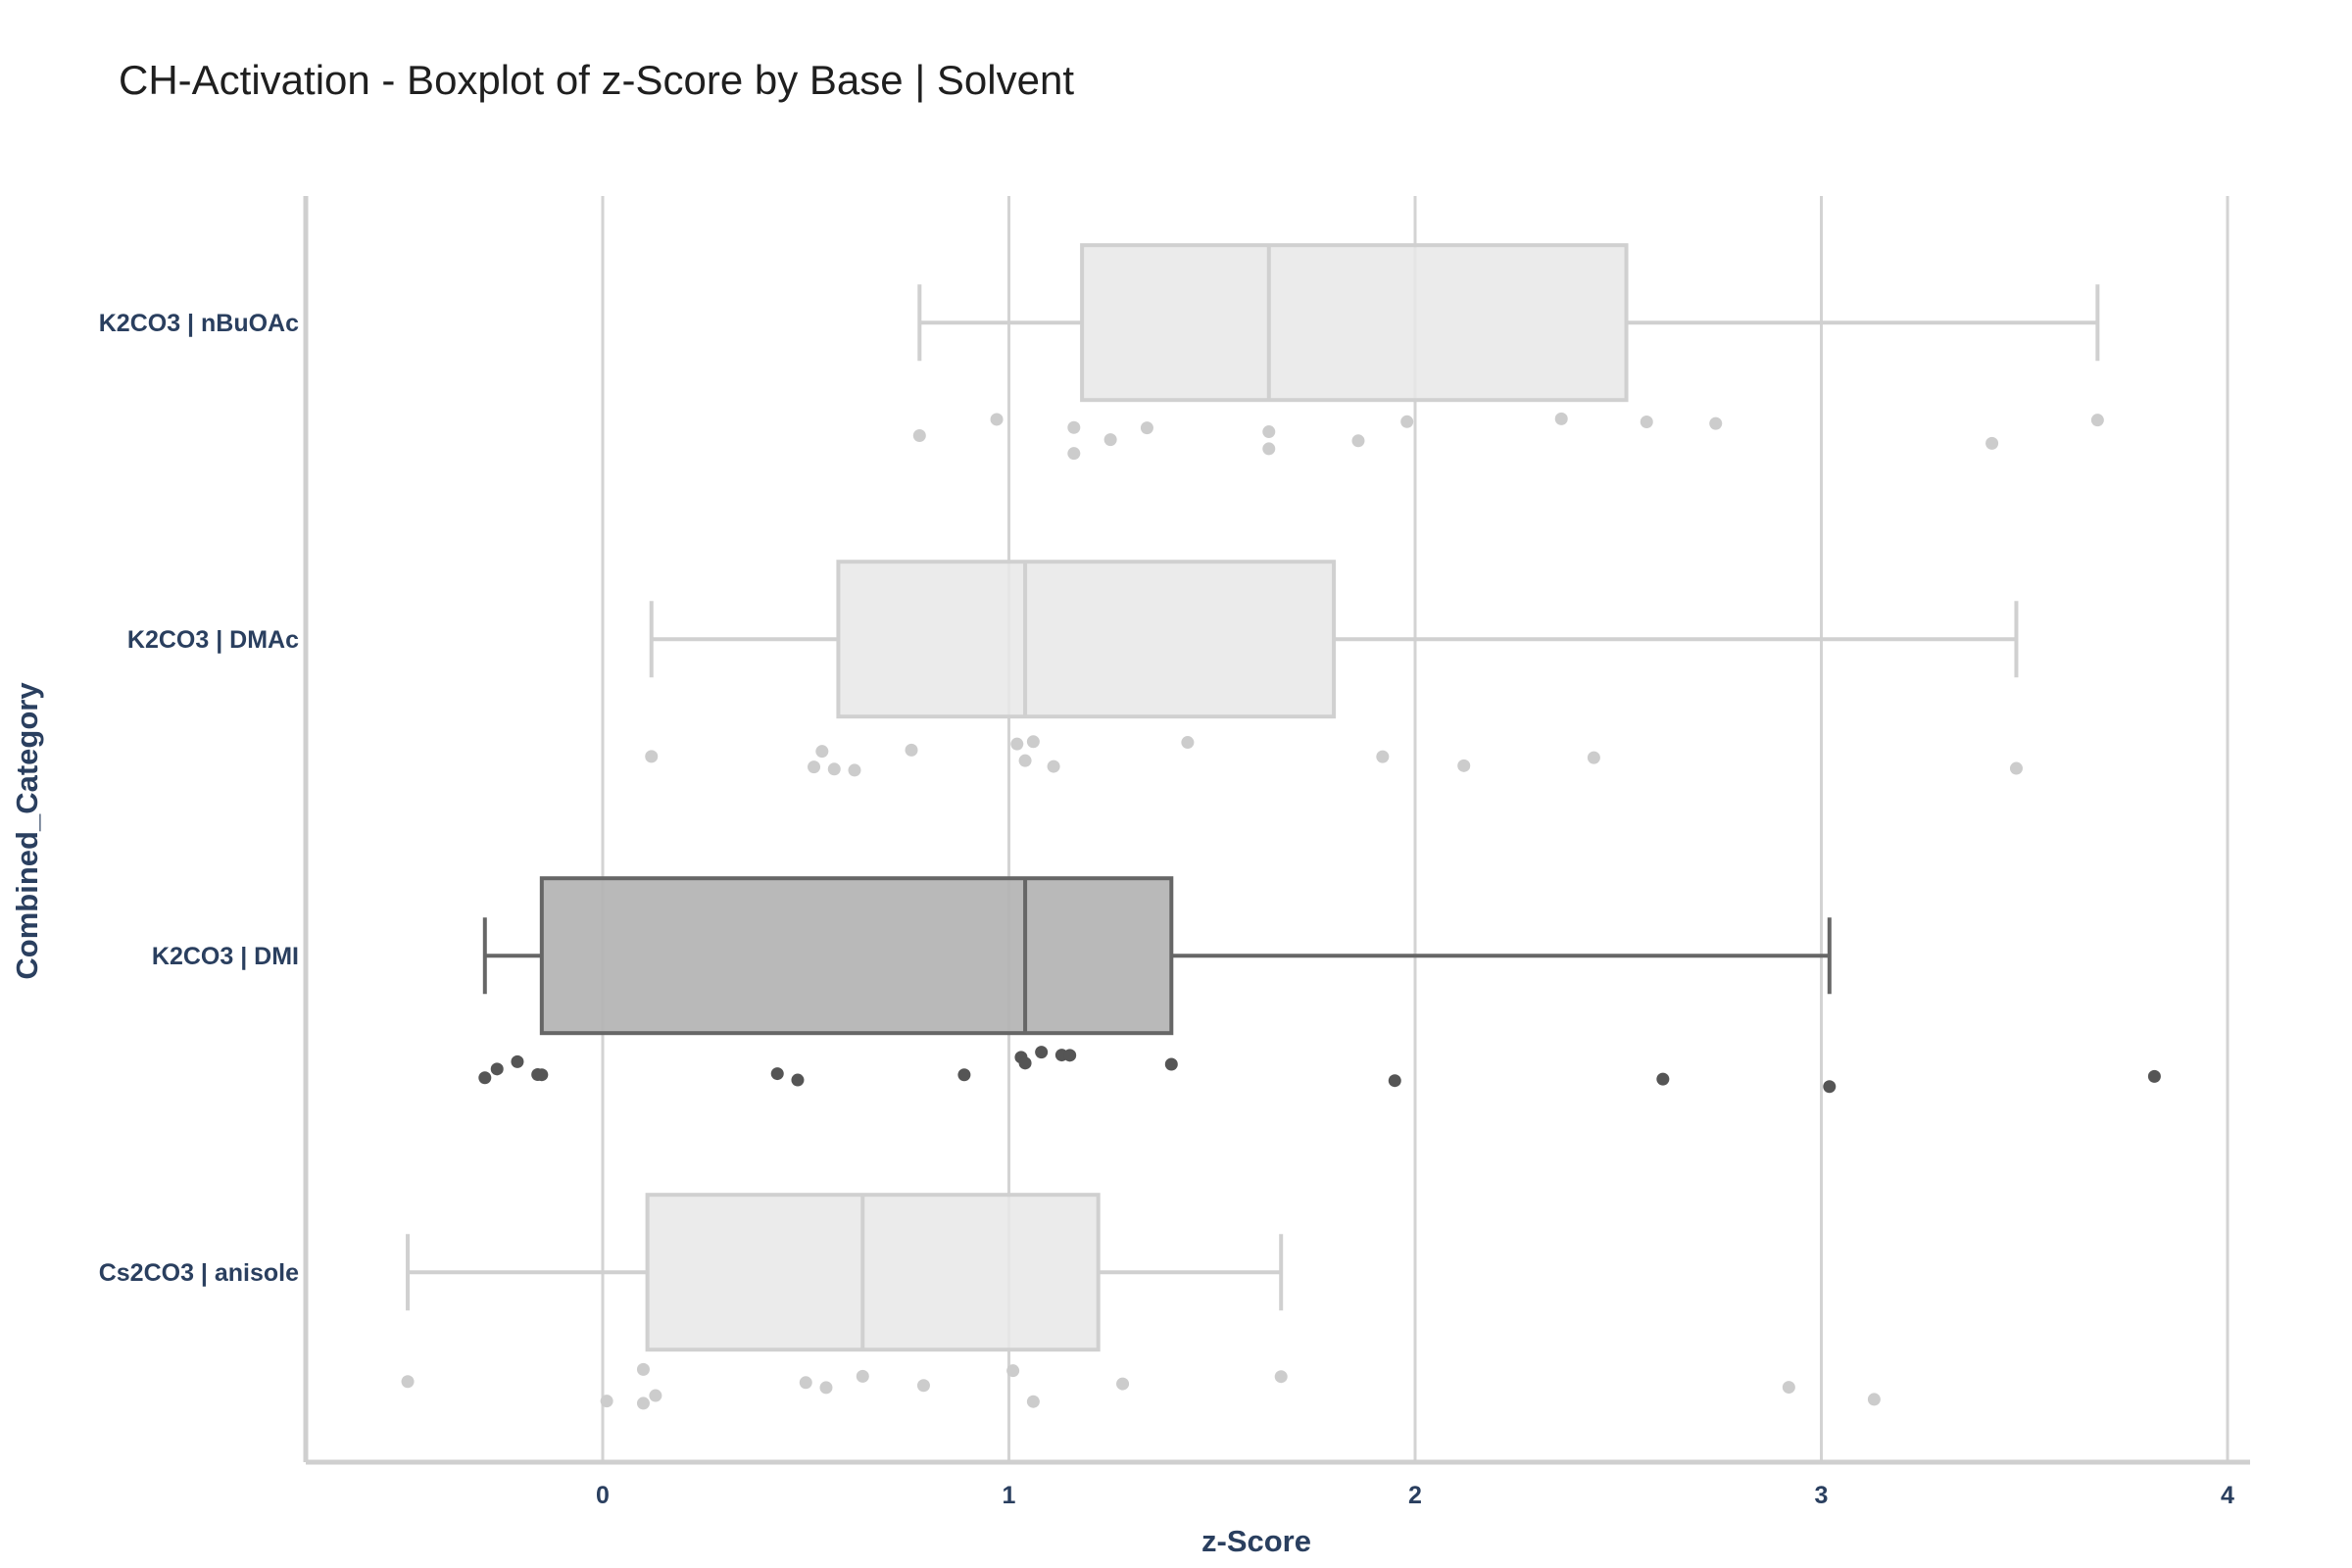  I want to click on y-tick-label: K2CO3 | DMI, so click(225, 956).